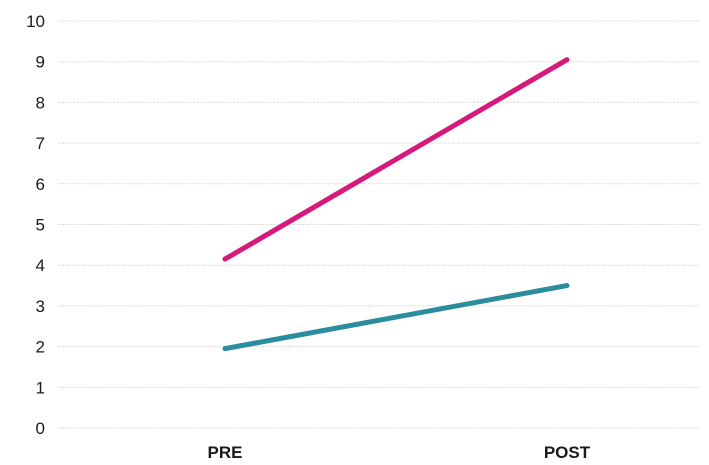 The width and height of the screenshot is (709, 465). Describe the element at coordinates (35, 21) in the screenshot. I see `y-tick-label: 10` at that location.